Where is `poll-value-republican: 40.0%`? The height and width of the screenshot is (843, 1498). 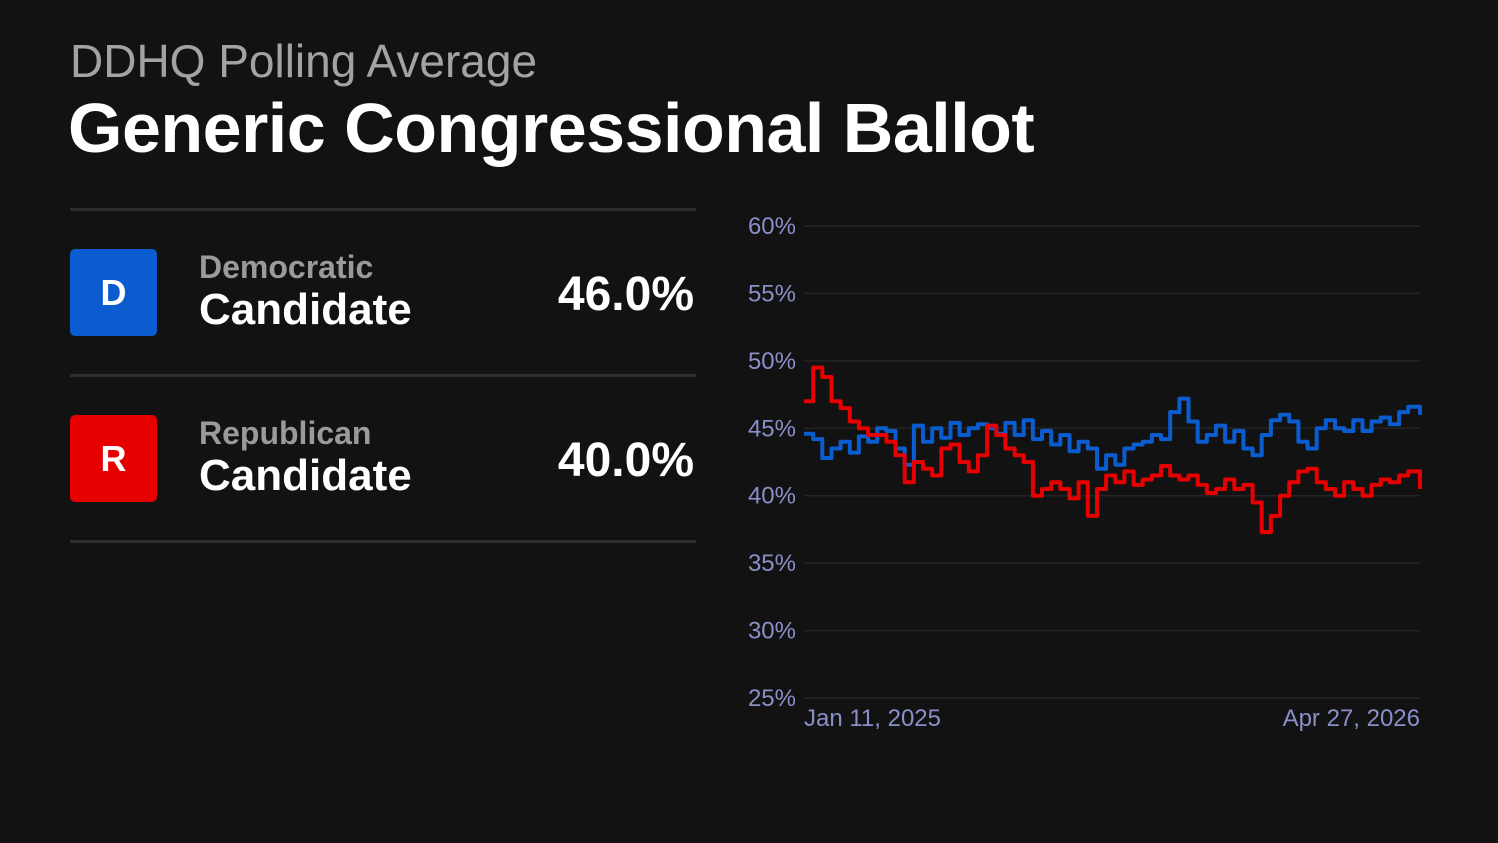
poll-value-republican: 40.0% is located at coordinates (625, 460).